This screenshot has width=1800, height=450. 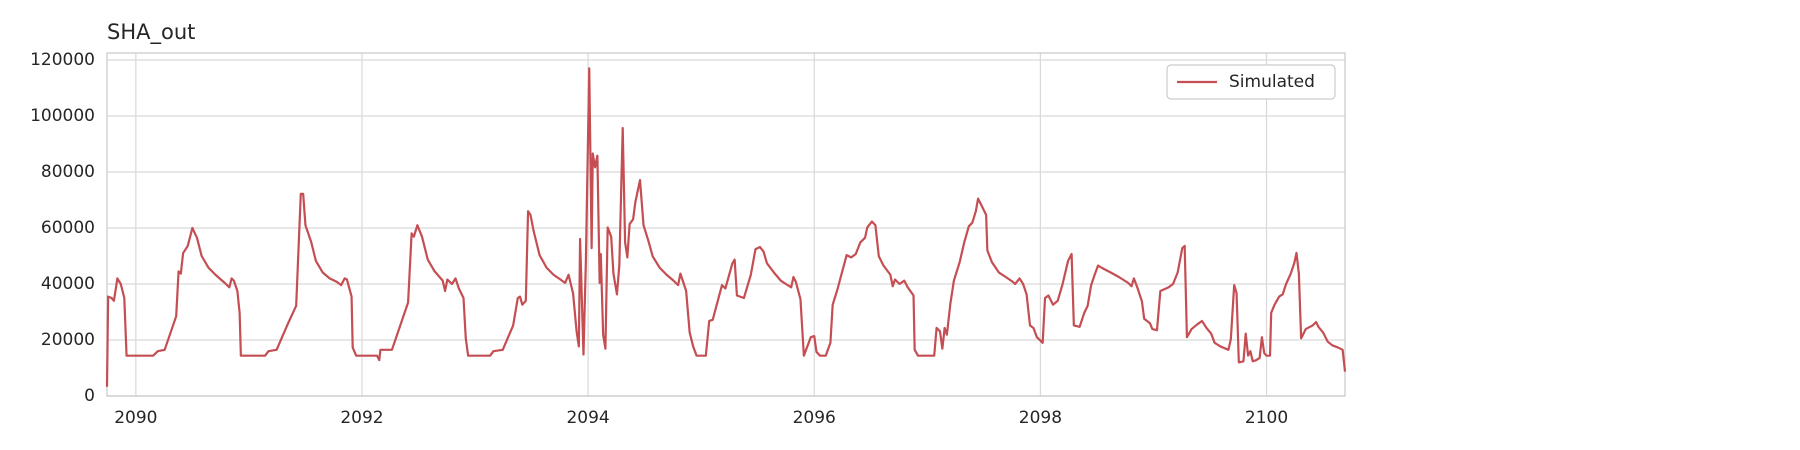 What do you see at coordinates (361, 418) in the screenshot?
I see `x-tick-label: 2092` at bounding box center [361, 418].